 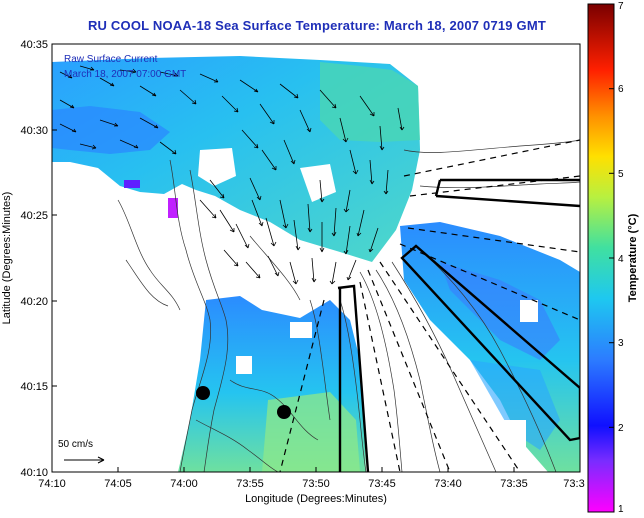 What do you see at coordinates (34, 473) in the screenshot?
I see `y-tick-label: 40:10` at bounding box center [34, 473].